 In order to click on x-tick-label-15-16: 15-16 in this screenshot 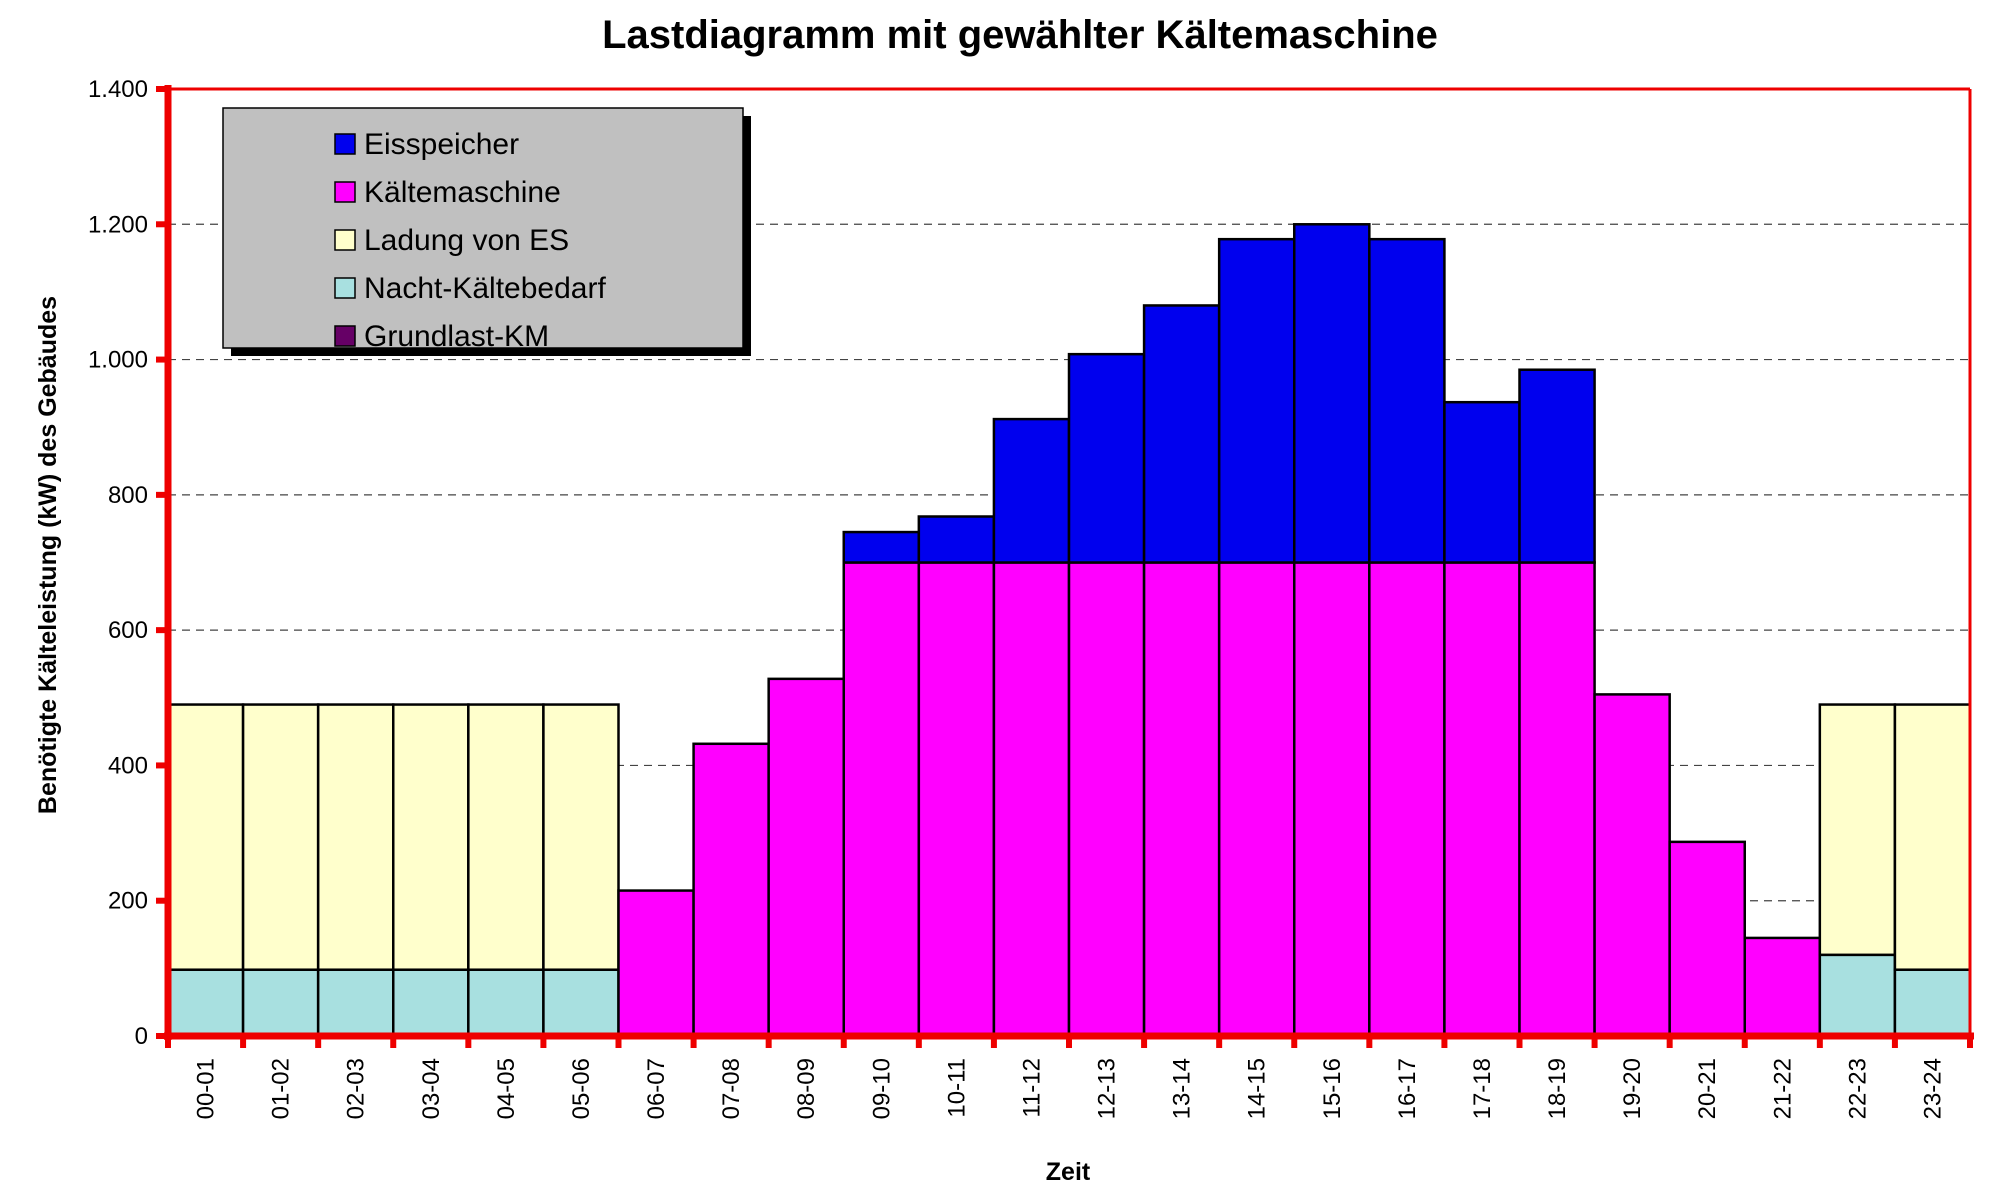, I will do `click(1332, 1088)`.